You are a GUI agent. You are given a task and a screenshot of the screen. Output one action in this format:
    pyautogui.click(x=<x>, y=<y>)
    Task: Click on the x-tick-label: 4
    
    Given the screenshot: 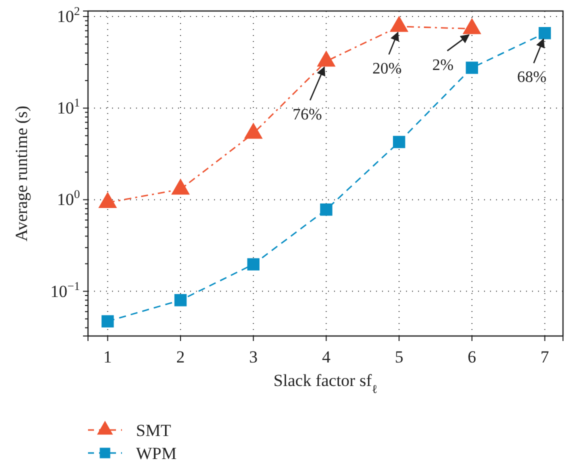 What is the action you would take?
    pyautogui.click(x=326, y=357)
    